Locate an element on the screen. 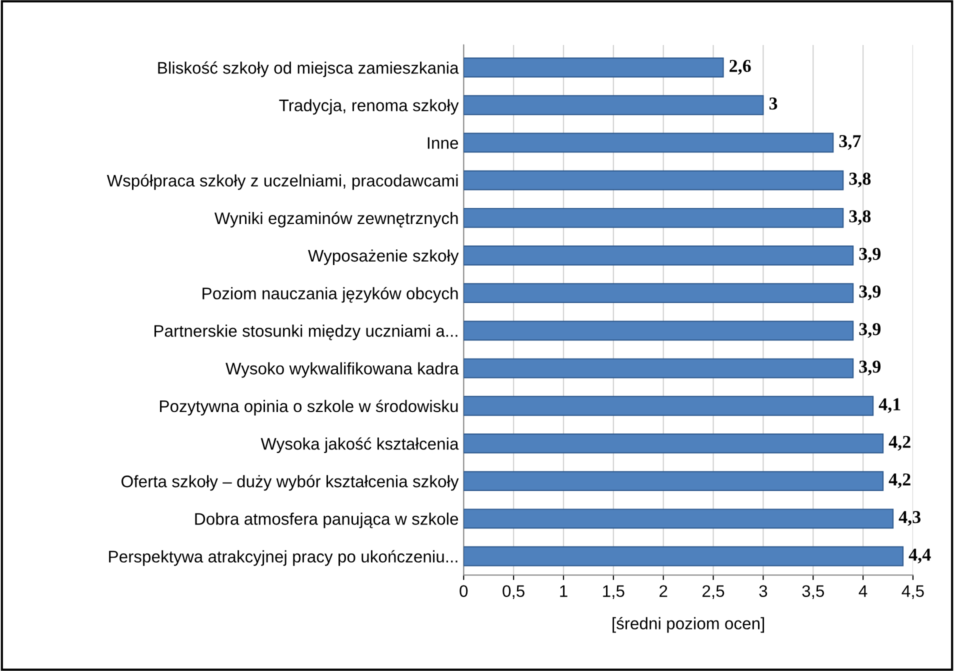  data-label: 4,1 is located at coordinates (889, 406).